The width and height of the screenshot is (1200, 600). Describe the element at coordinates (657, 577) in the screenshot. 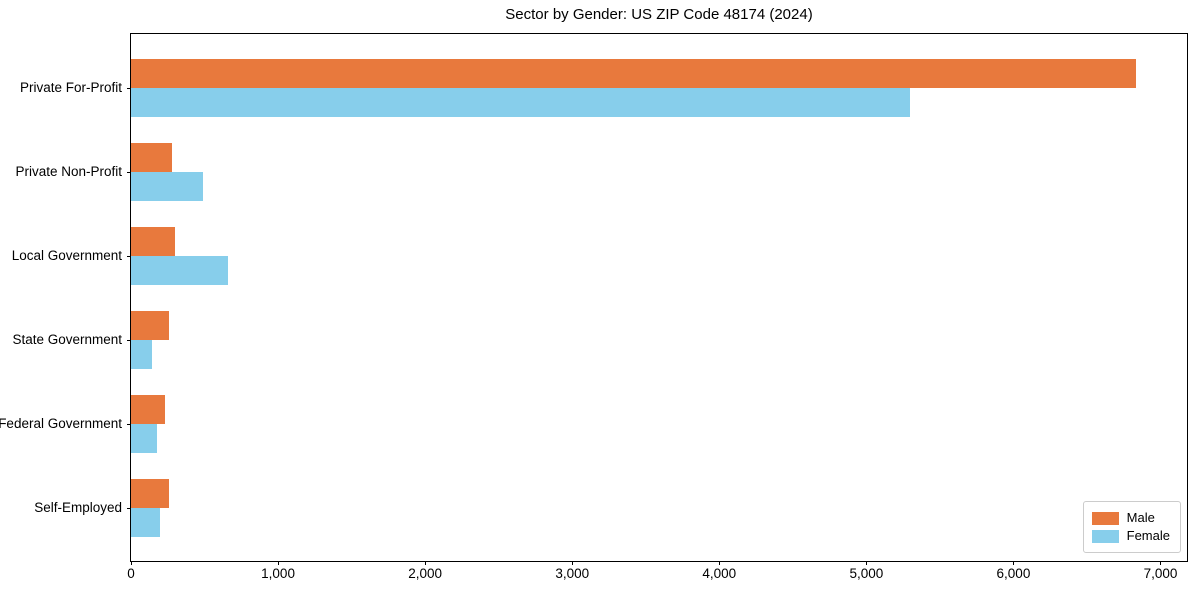

I see `x-axis: 0 1,000 2,000 3,000 4,000 5,000 6,000 7,000` at that location.